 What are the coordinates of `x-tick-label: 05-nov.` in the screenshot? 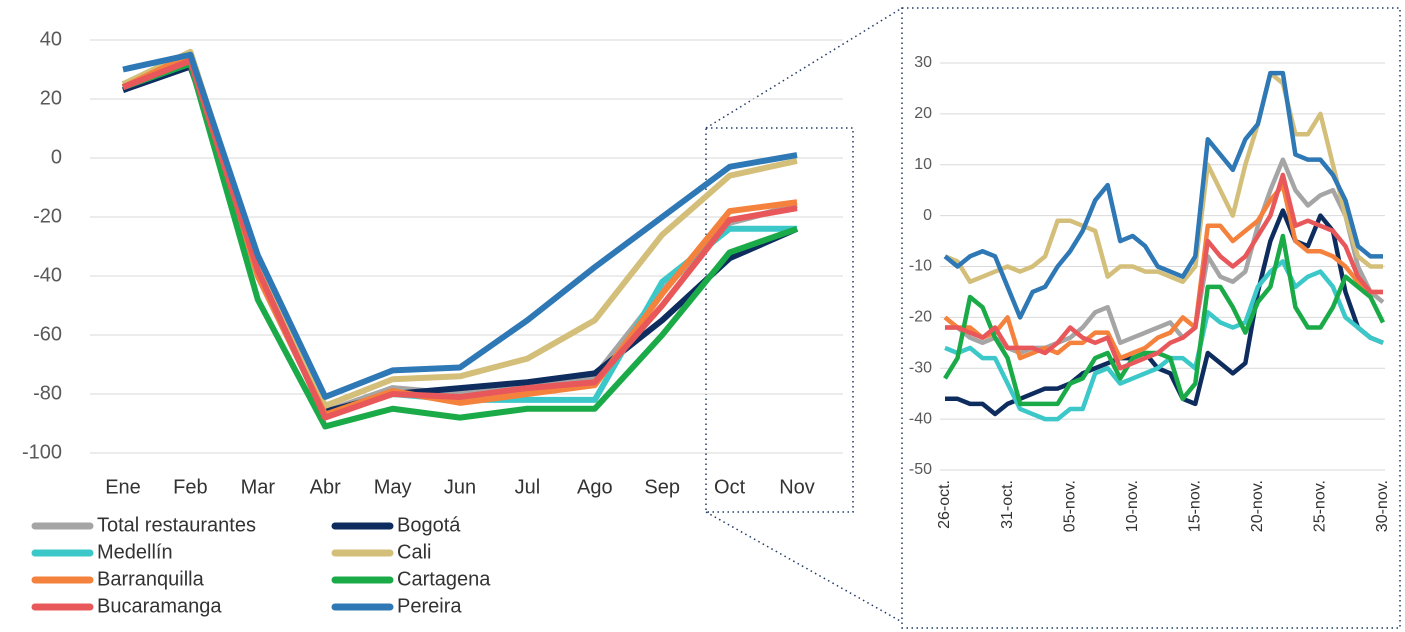 It's located at (1069, 506).